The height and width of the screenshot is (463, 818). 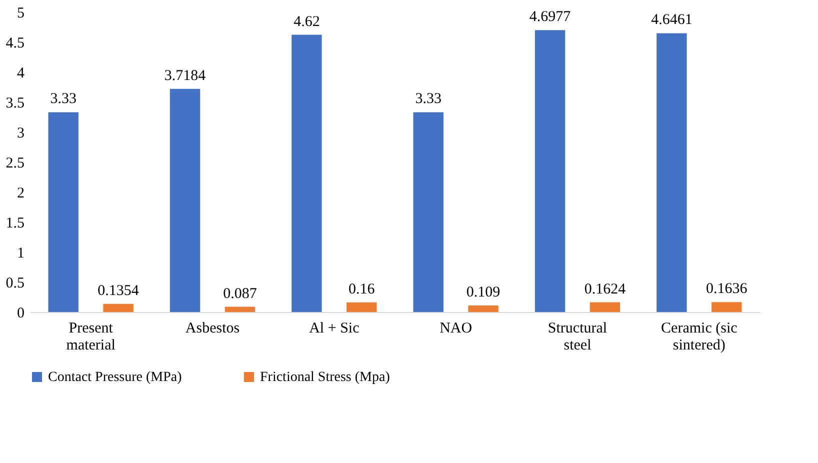 What do you see at coordinates (550, 17) in the screenshot?
I see `data-label: 4.6977` at bounding box center [550, 17].